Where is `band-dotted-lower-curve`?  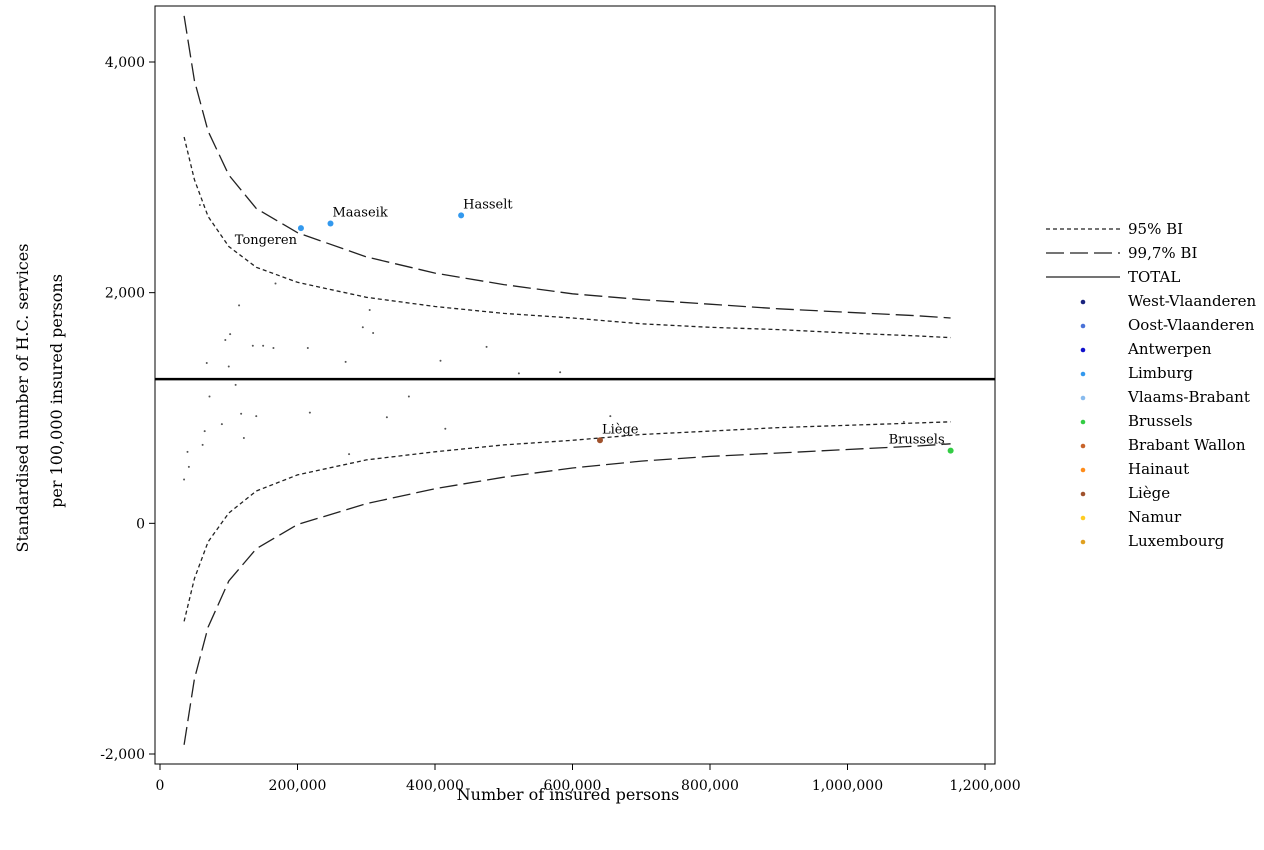 band-dotted-lower-curve is located at coordinates (567, 521).